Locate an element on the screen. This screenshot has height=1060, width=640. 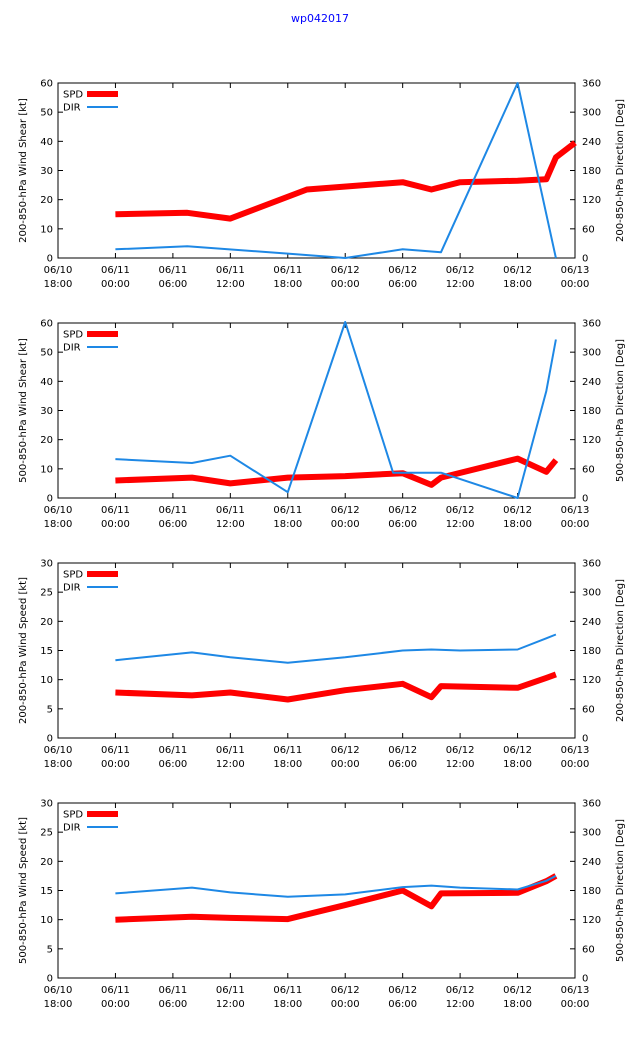
y-tick-label: 50 is located at coordinates (46, 353).